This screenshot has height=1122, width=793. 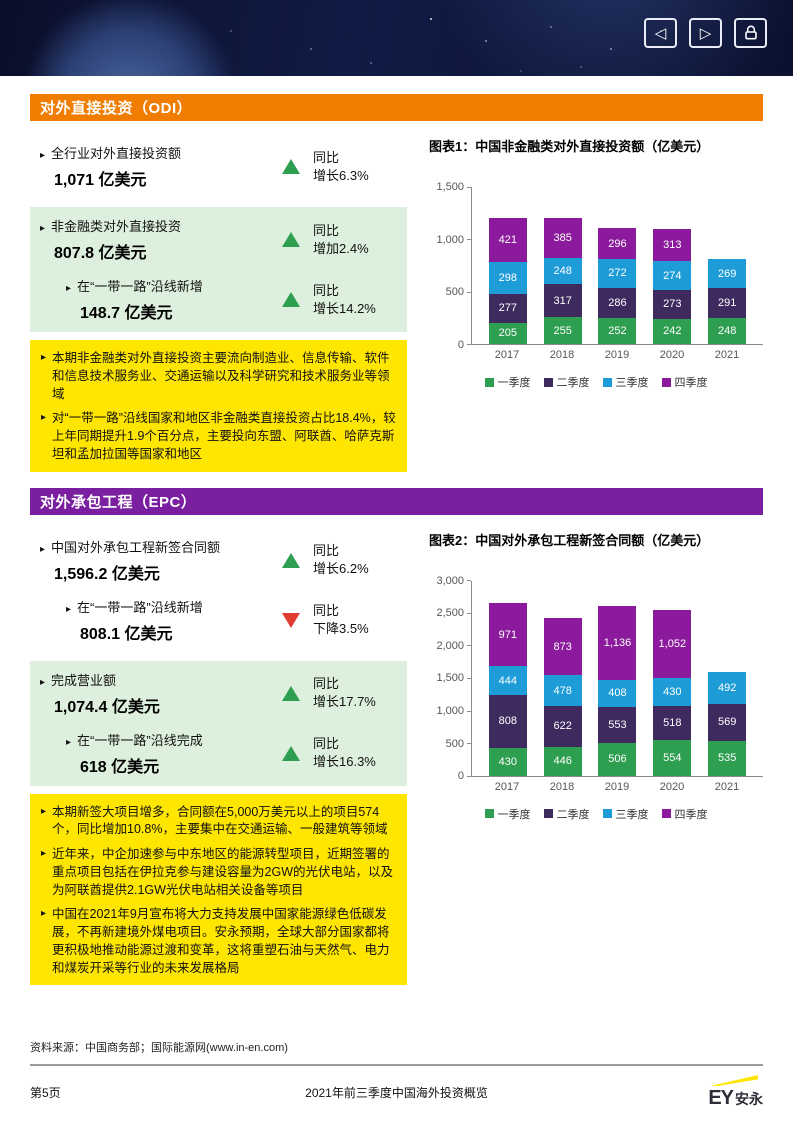 What do you see at coordinates (750, 33) in the screenshot?
I see `lock-button` at bounding box center [750, 33].